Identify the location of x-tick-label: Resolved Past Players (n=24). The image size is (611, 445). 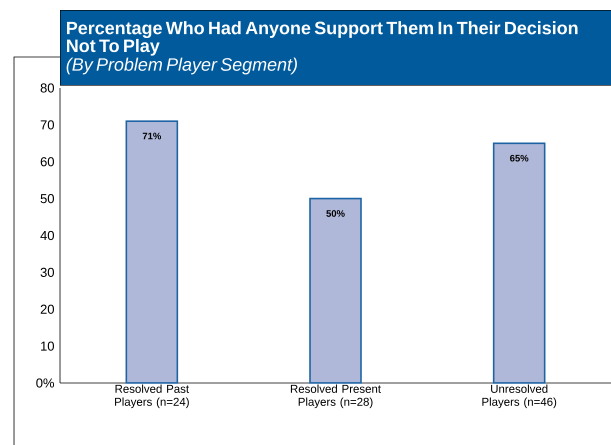
(152, 396).